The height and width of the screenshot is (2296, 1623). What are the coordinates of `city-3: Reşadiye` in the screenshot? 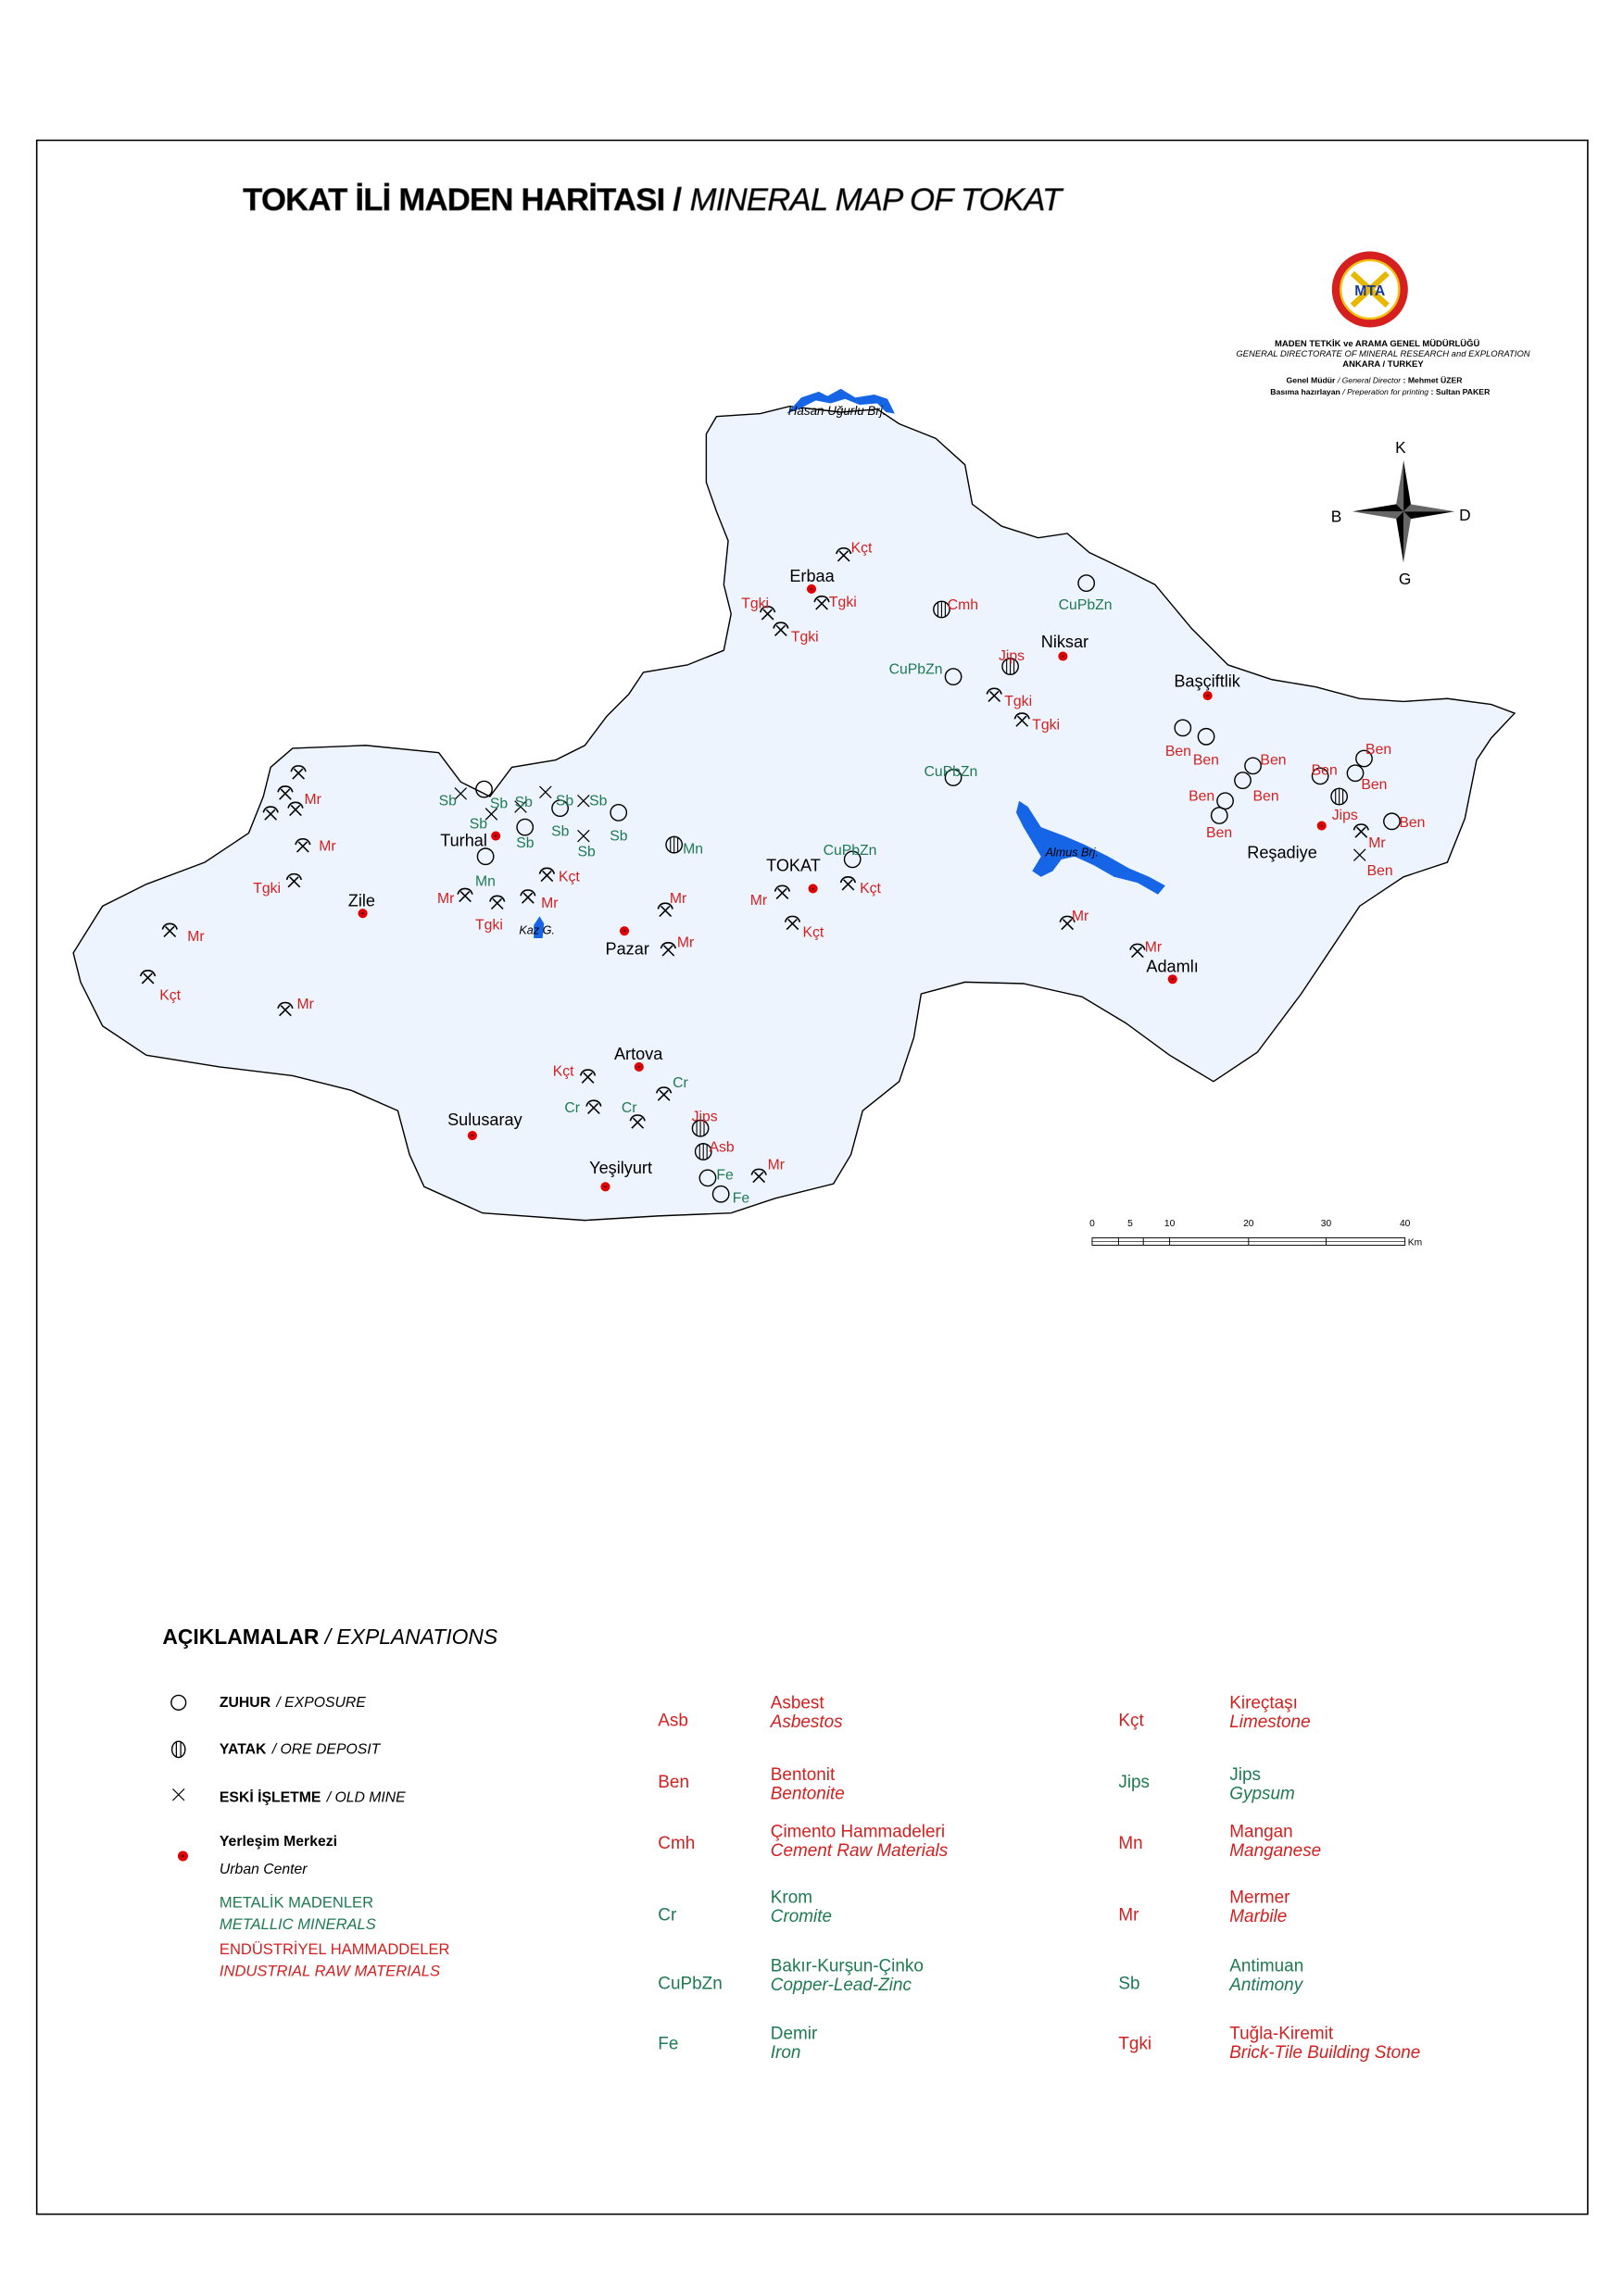 It's located at (1287, 841).